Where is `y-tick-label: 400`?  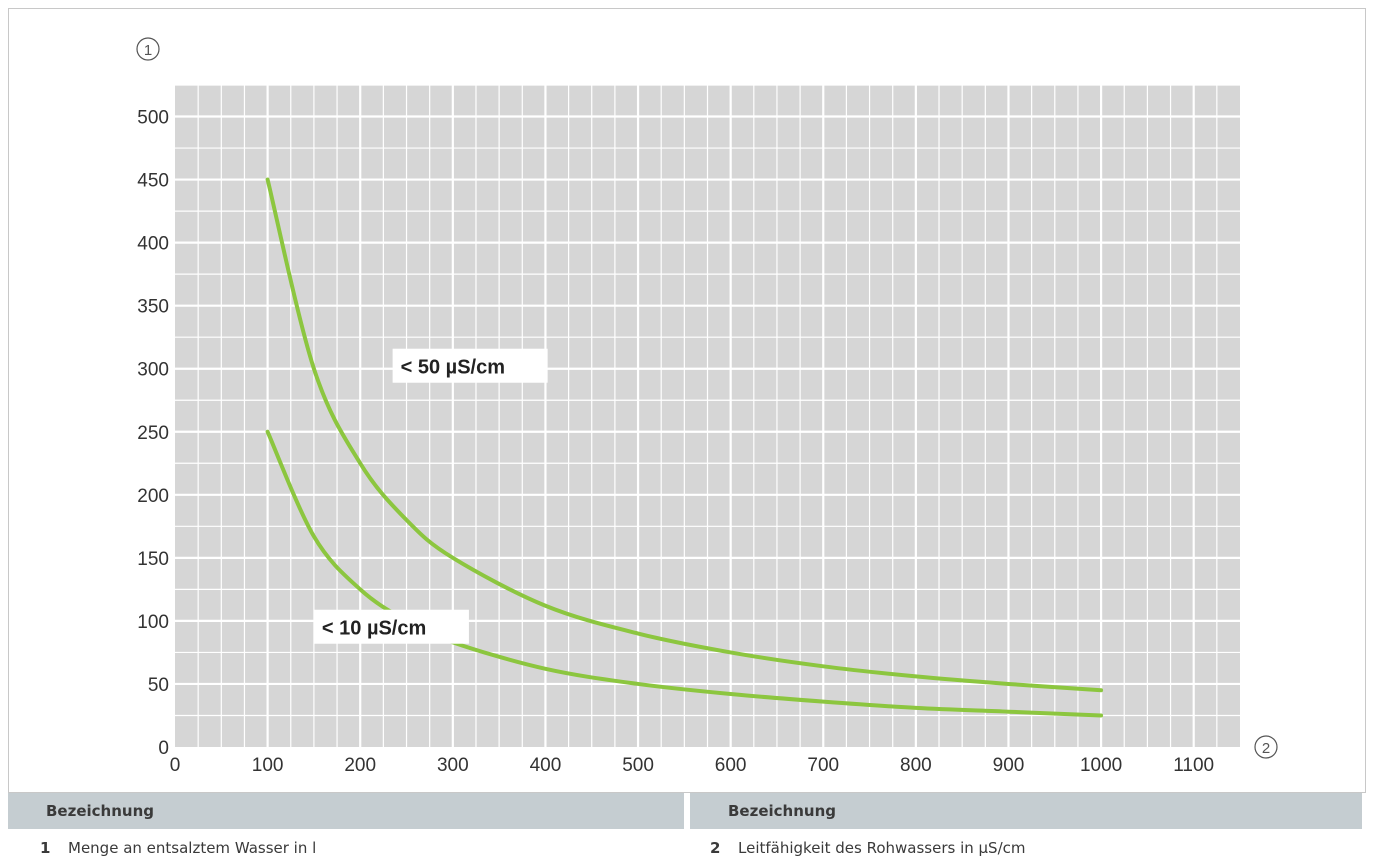
y-tick-label: 400 is located at coordinates (153, 244).